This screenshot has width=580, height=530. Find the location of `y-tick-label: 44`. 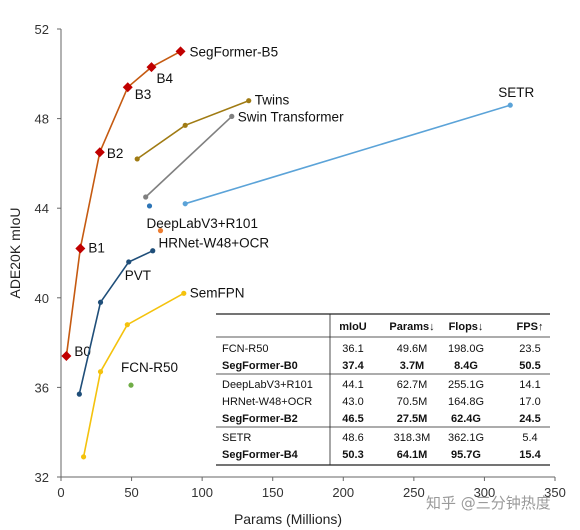

y-tick-label: 44 is located at coordinates (42, 208).